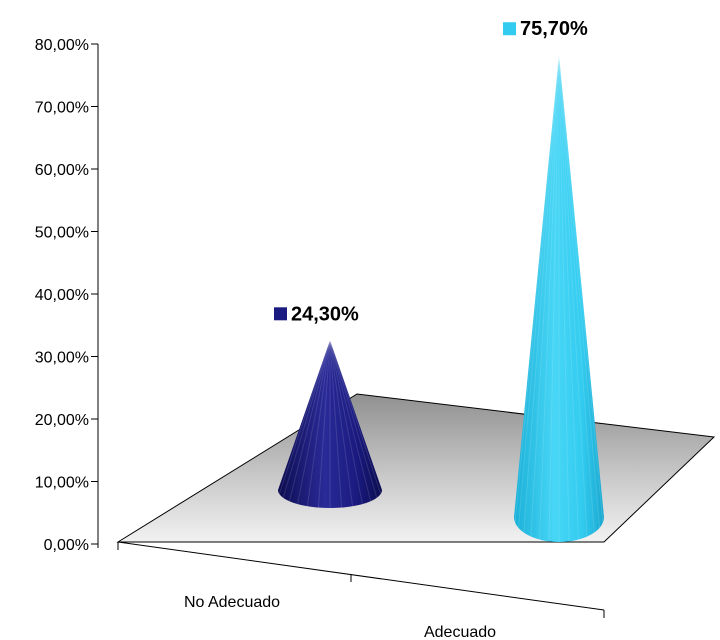  I want to click on cone-no-adecuado: 24,30%, so click(328, 405).